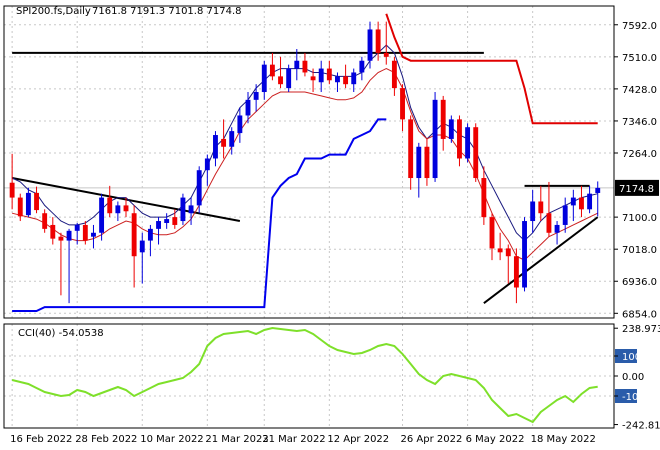  Describe the element at coordinates (639, 58) in the screenshot. I see `price-tick-label: 7510.0` at that location.